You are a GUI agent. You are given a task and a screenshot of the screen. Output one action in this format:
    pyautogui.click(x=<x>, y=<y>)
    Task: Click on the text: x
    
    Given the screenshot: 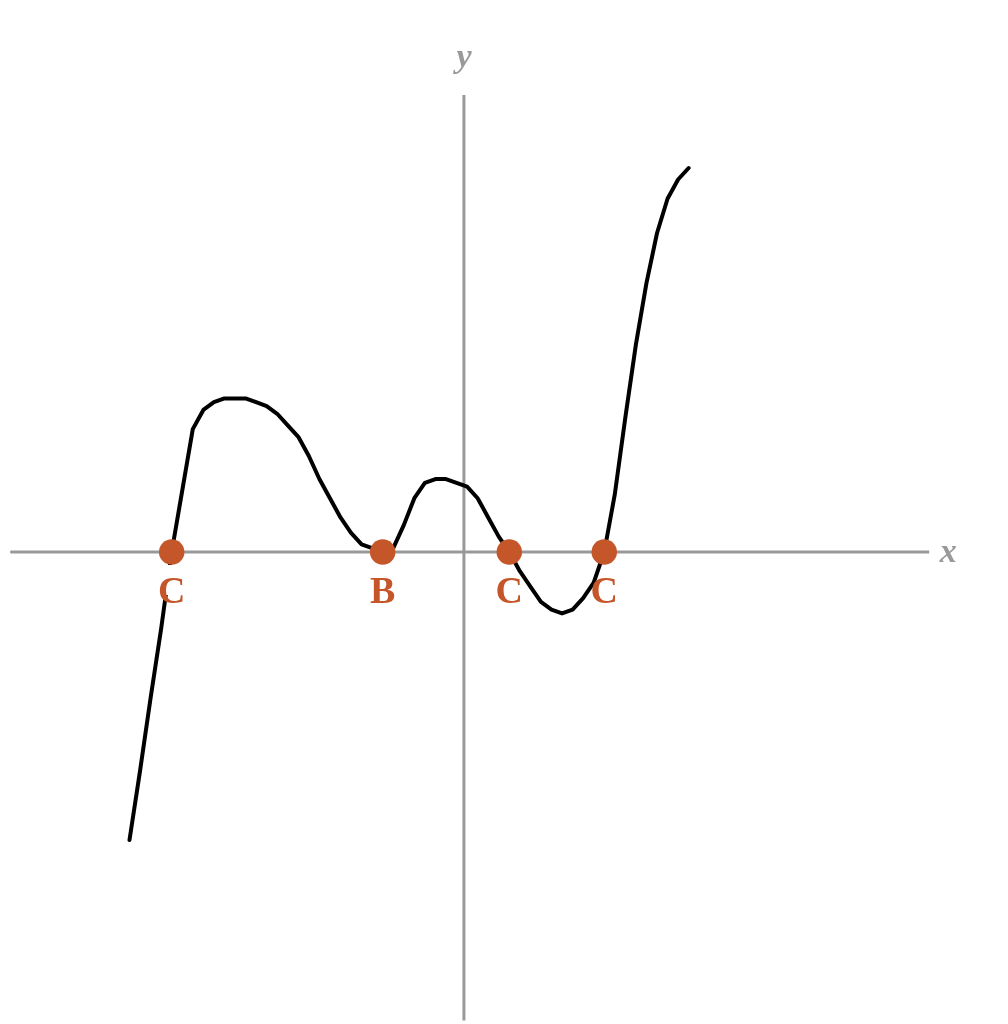 What is the action you would take?
    pyautogui.click(x=947, y=550)
    